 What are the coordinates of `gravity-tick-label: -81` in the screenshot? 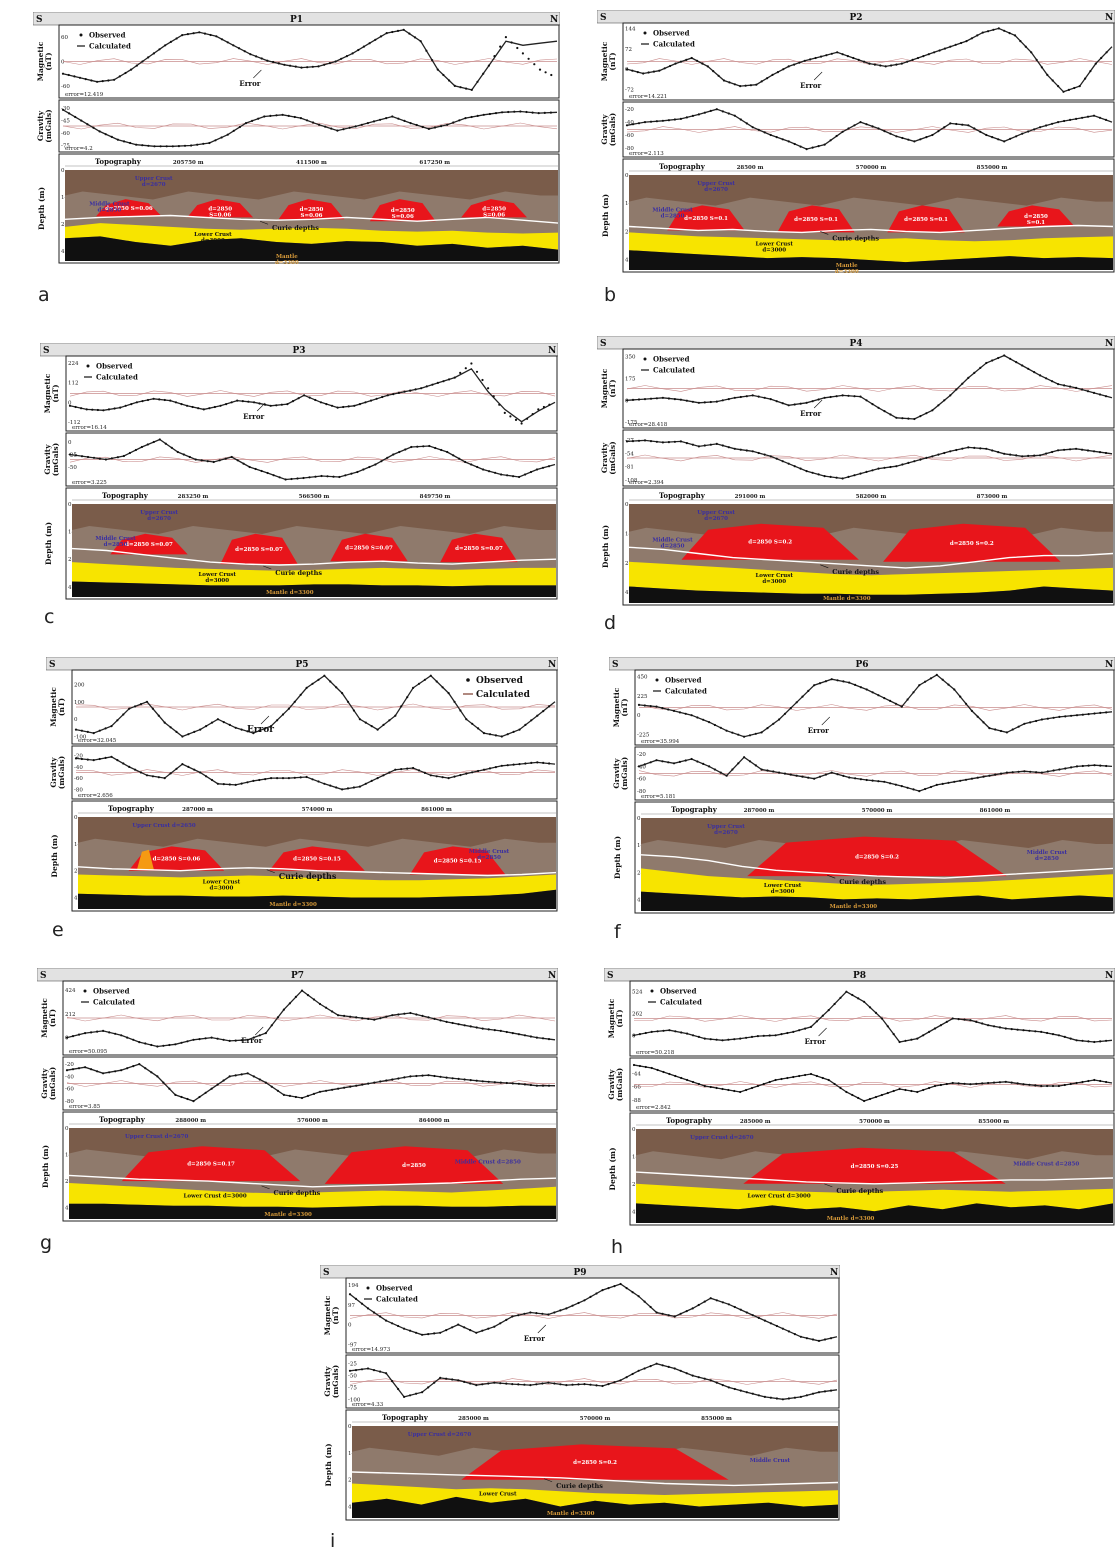 It's located at (629, 468).